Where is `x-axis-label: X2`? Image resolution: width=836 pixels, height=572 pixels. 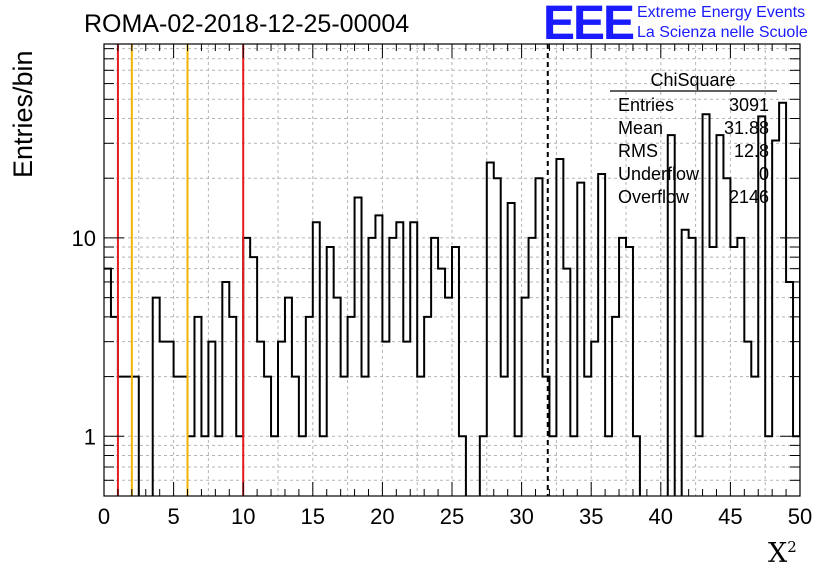
x-axis-label: X2 is located at coordinates (782, 553).